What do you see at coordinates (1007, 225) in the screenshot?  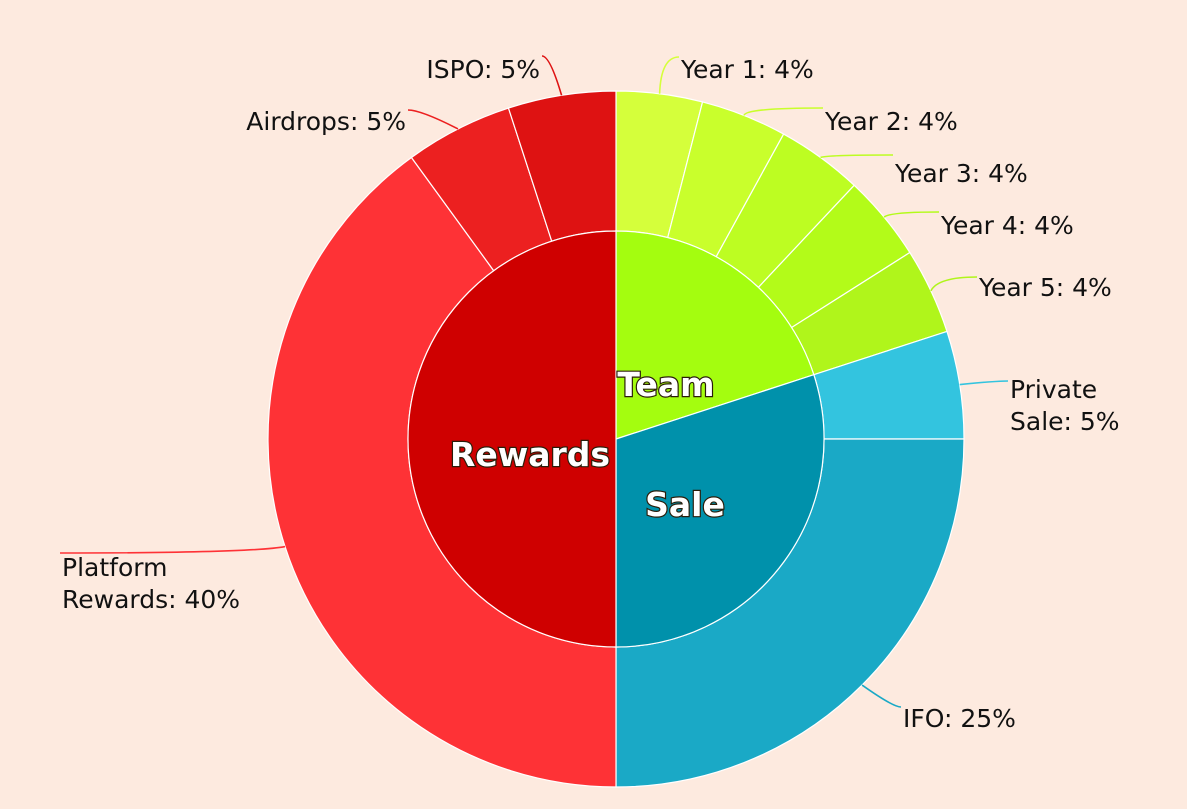 I see `outer-label-year-4: Year 4: 4%` at bounding box center [1007, 225].